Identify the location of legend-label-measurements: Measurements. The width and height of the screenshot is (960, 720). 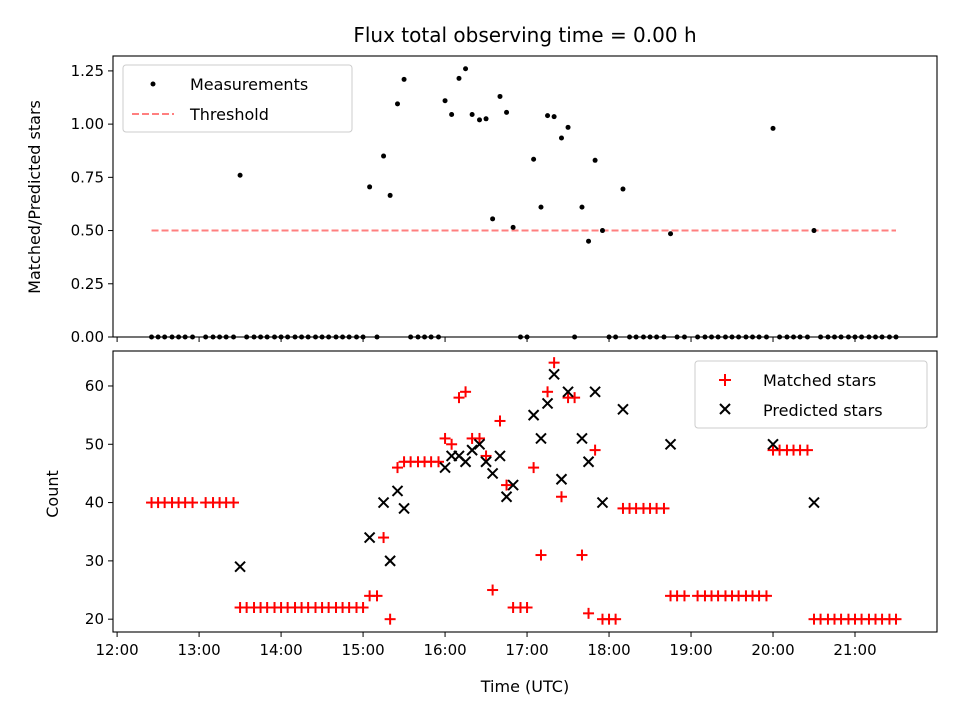
(249, 84).